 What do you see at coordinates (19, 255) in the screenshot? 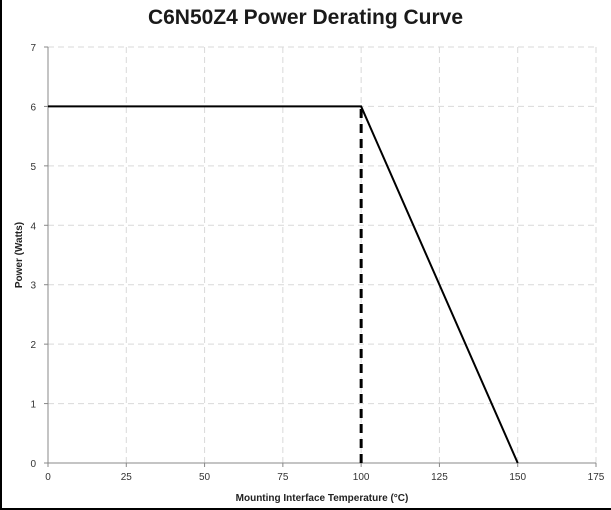
I see `y-axis-label: Power (Watts)` at bounding box center [19, 255].